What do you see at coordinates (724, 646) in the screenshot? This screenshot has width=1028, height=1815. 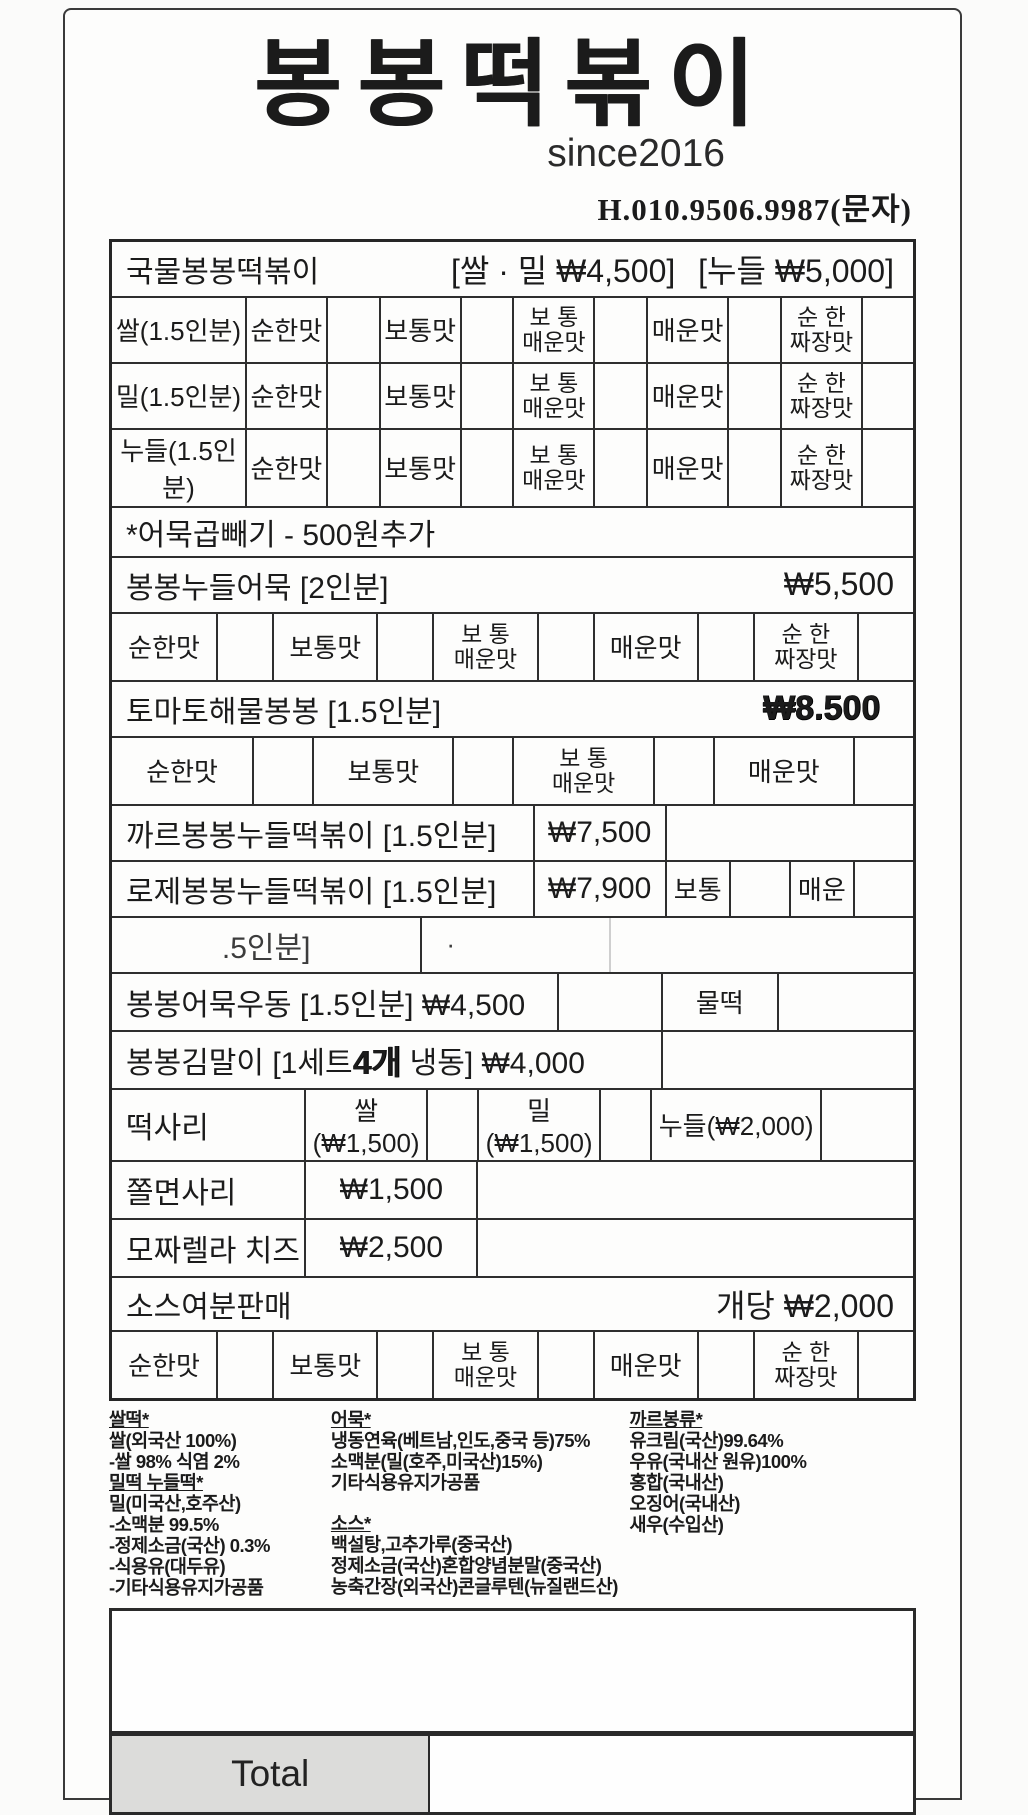 I see `checkbox-eomuk-spicy` at bounding box center [724, 646].